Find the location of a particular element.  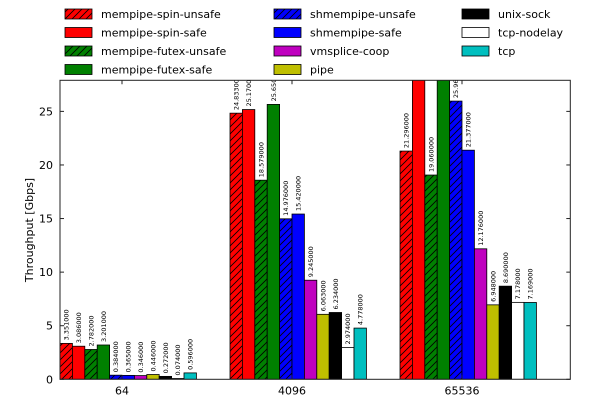

x-tick-label: 65536 is located at coordinates (462, 390).